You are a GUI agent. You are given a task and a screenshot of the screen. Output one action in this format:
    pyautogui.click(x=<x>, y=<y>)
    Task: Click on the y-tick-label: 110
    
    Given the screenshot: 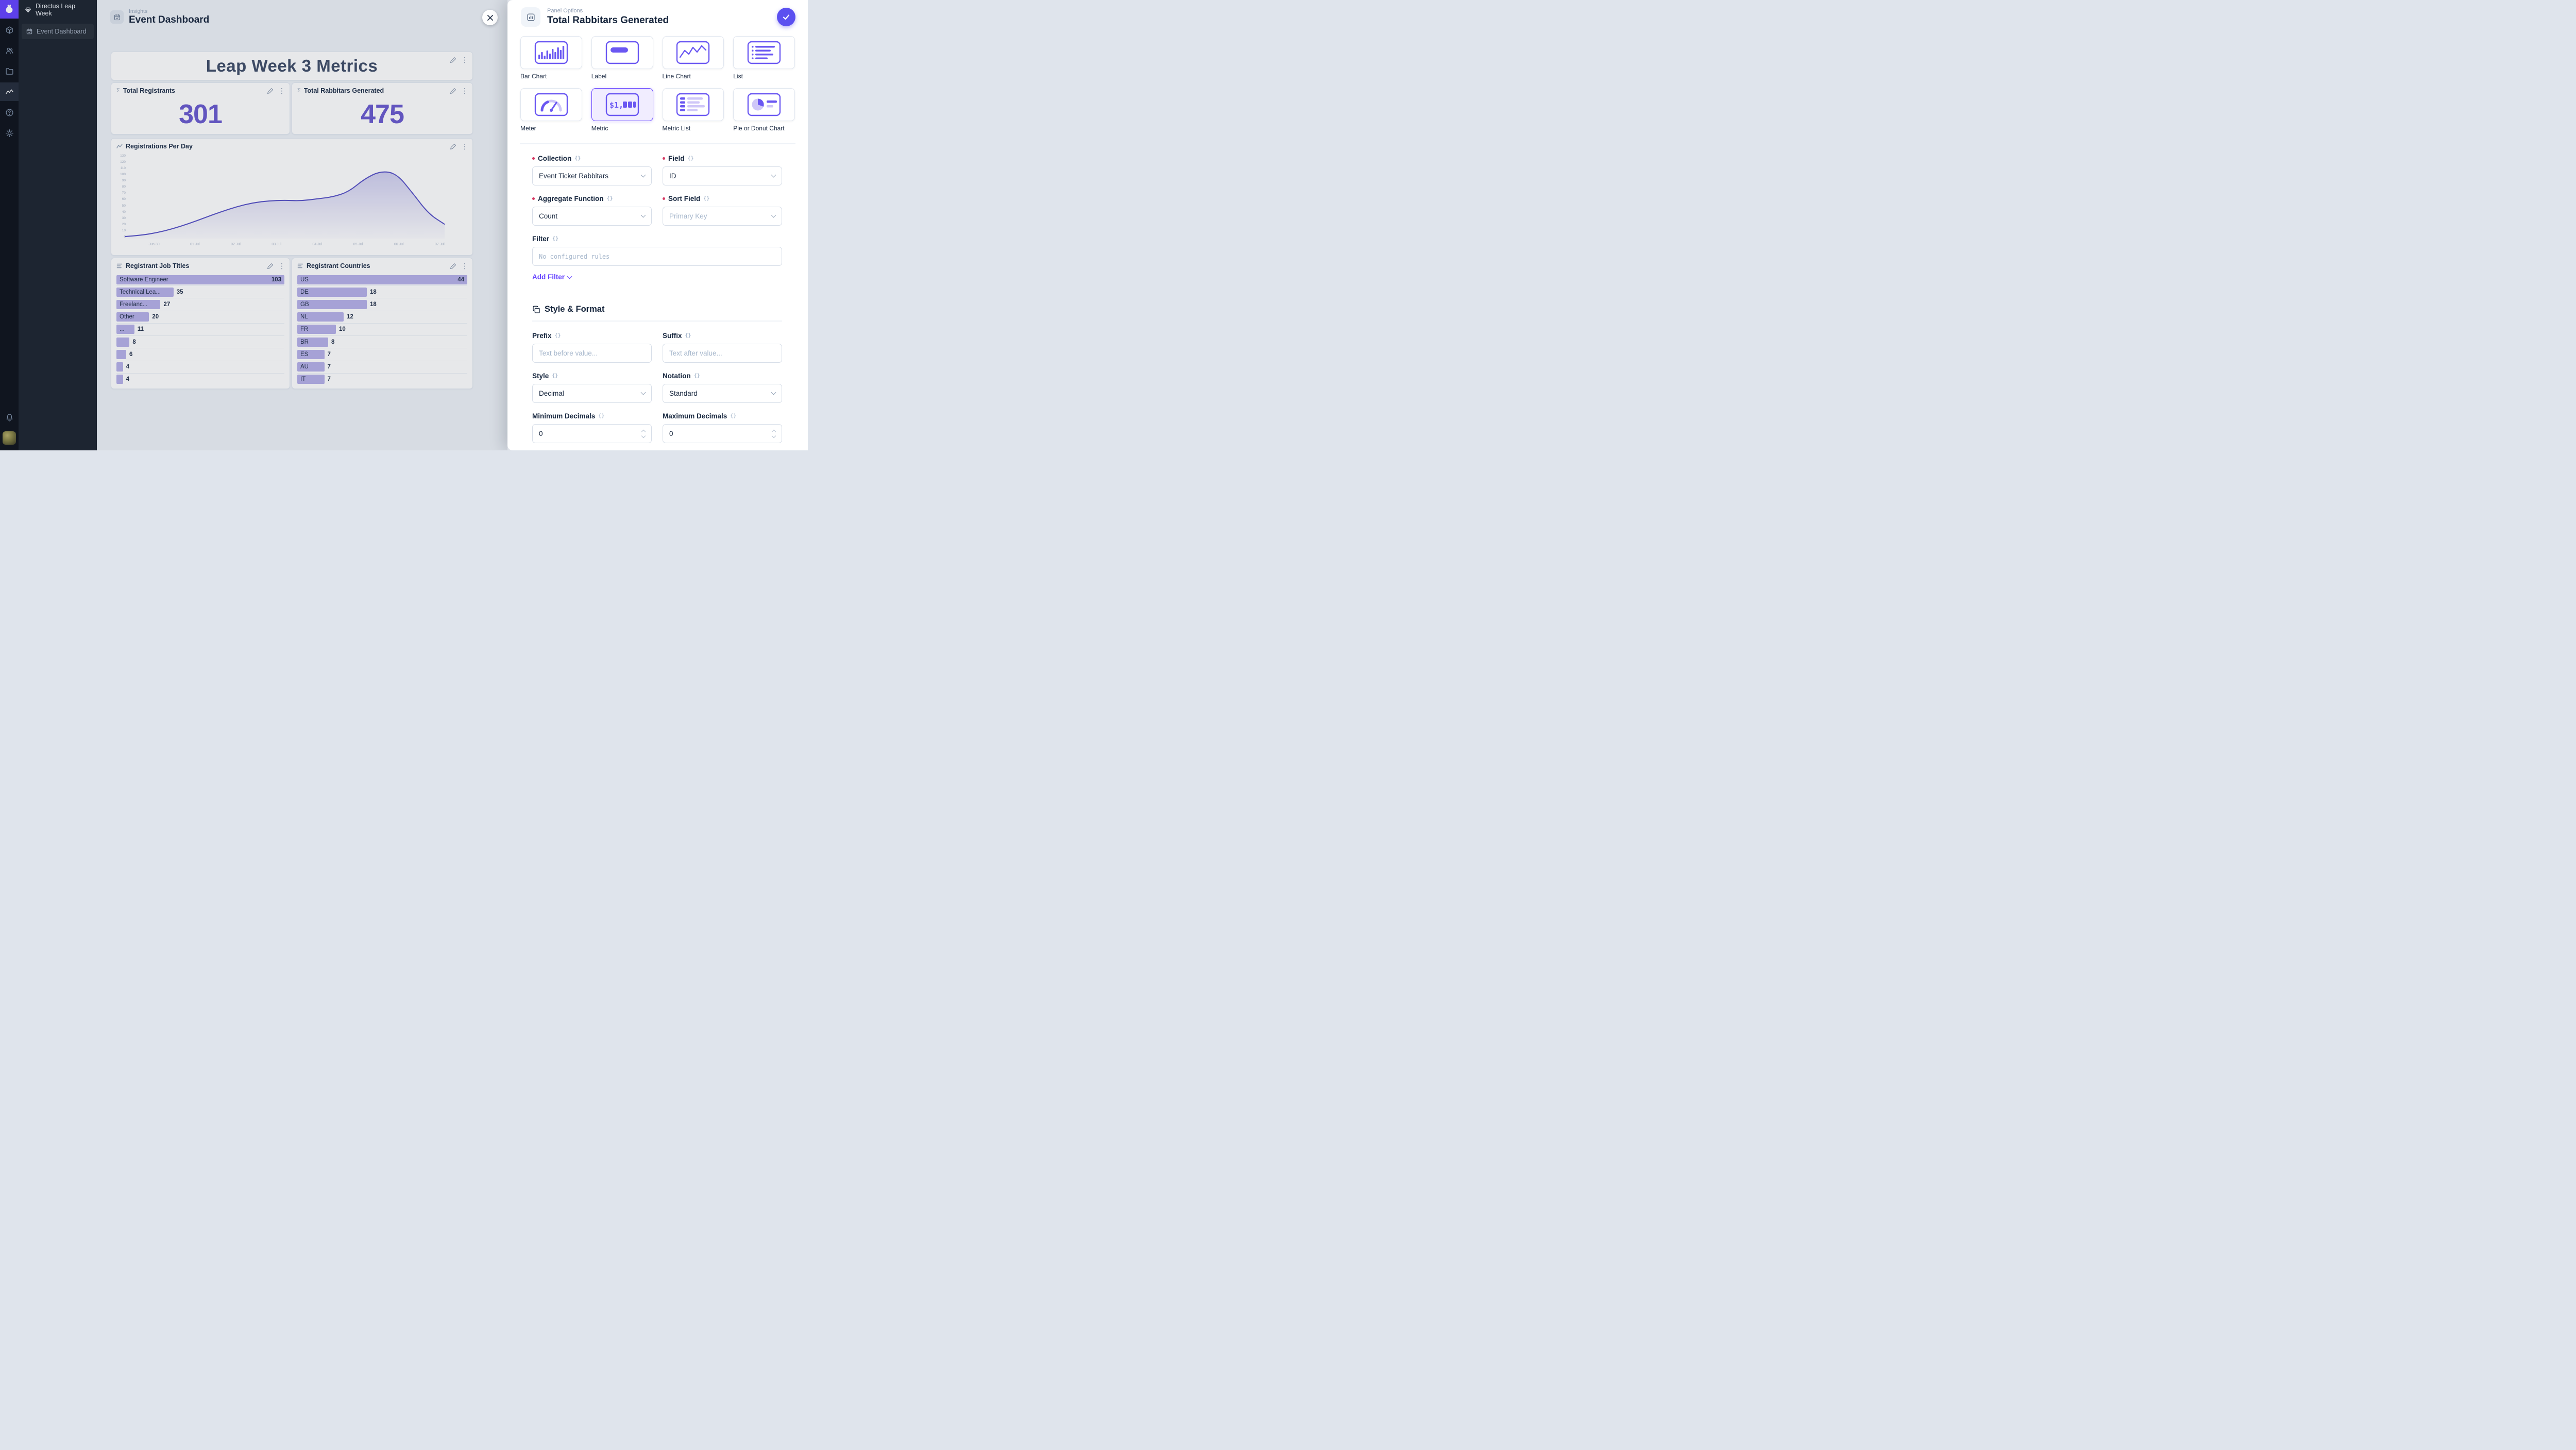 What is the action you would take?
    pyautogui.click(x=123, y=168)
    